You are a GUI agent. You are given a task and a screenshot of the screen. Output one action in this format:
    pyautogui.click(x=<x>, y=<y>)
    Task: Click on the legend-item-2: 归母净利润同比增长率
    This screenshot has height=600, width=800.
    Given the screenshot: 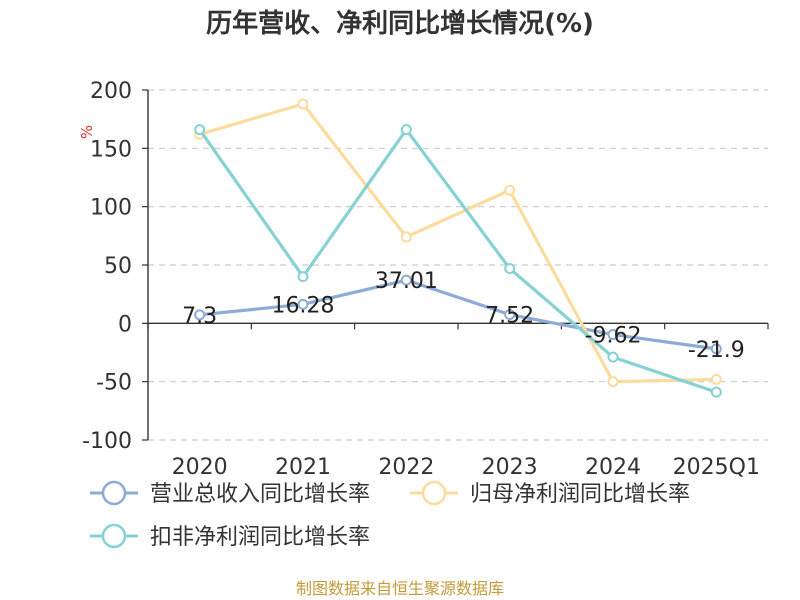 What is the action you would take?
    pyautogui.click(x=550, y=493)
    